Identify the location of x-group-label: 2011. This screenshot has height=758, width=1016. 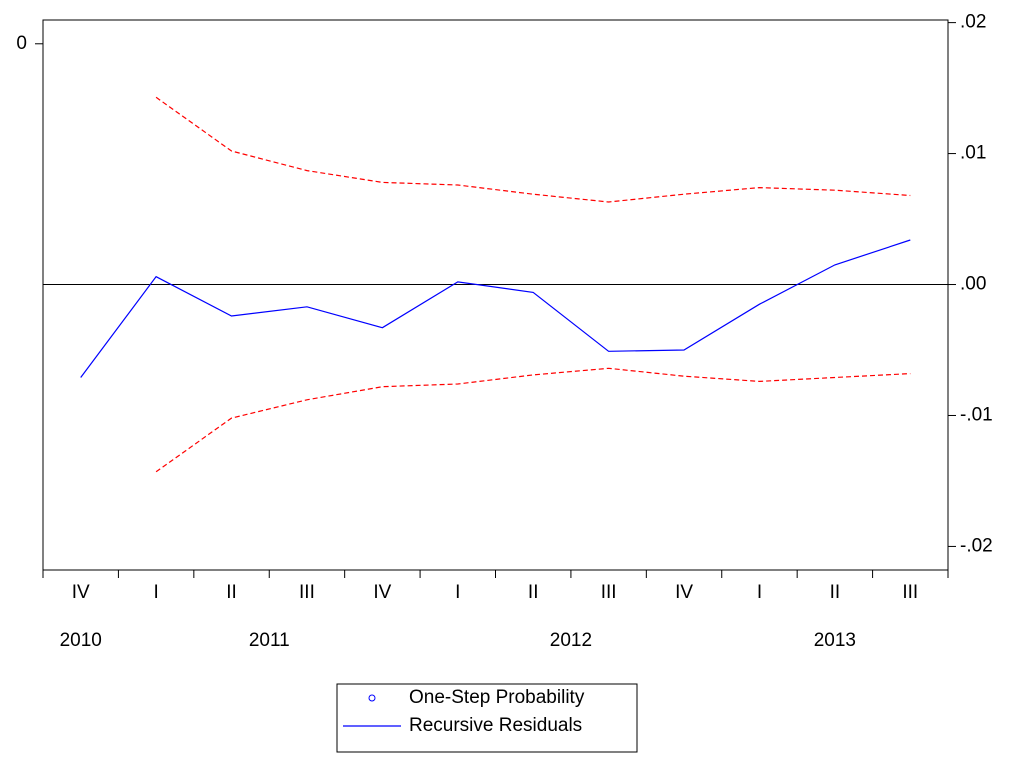
(269, 640).